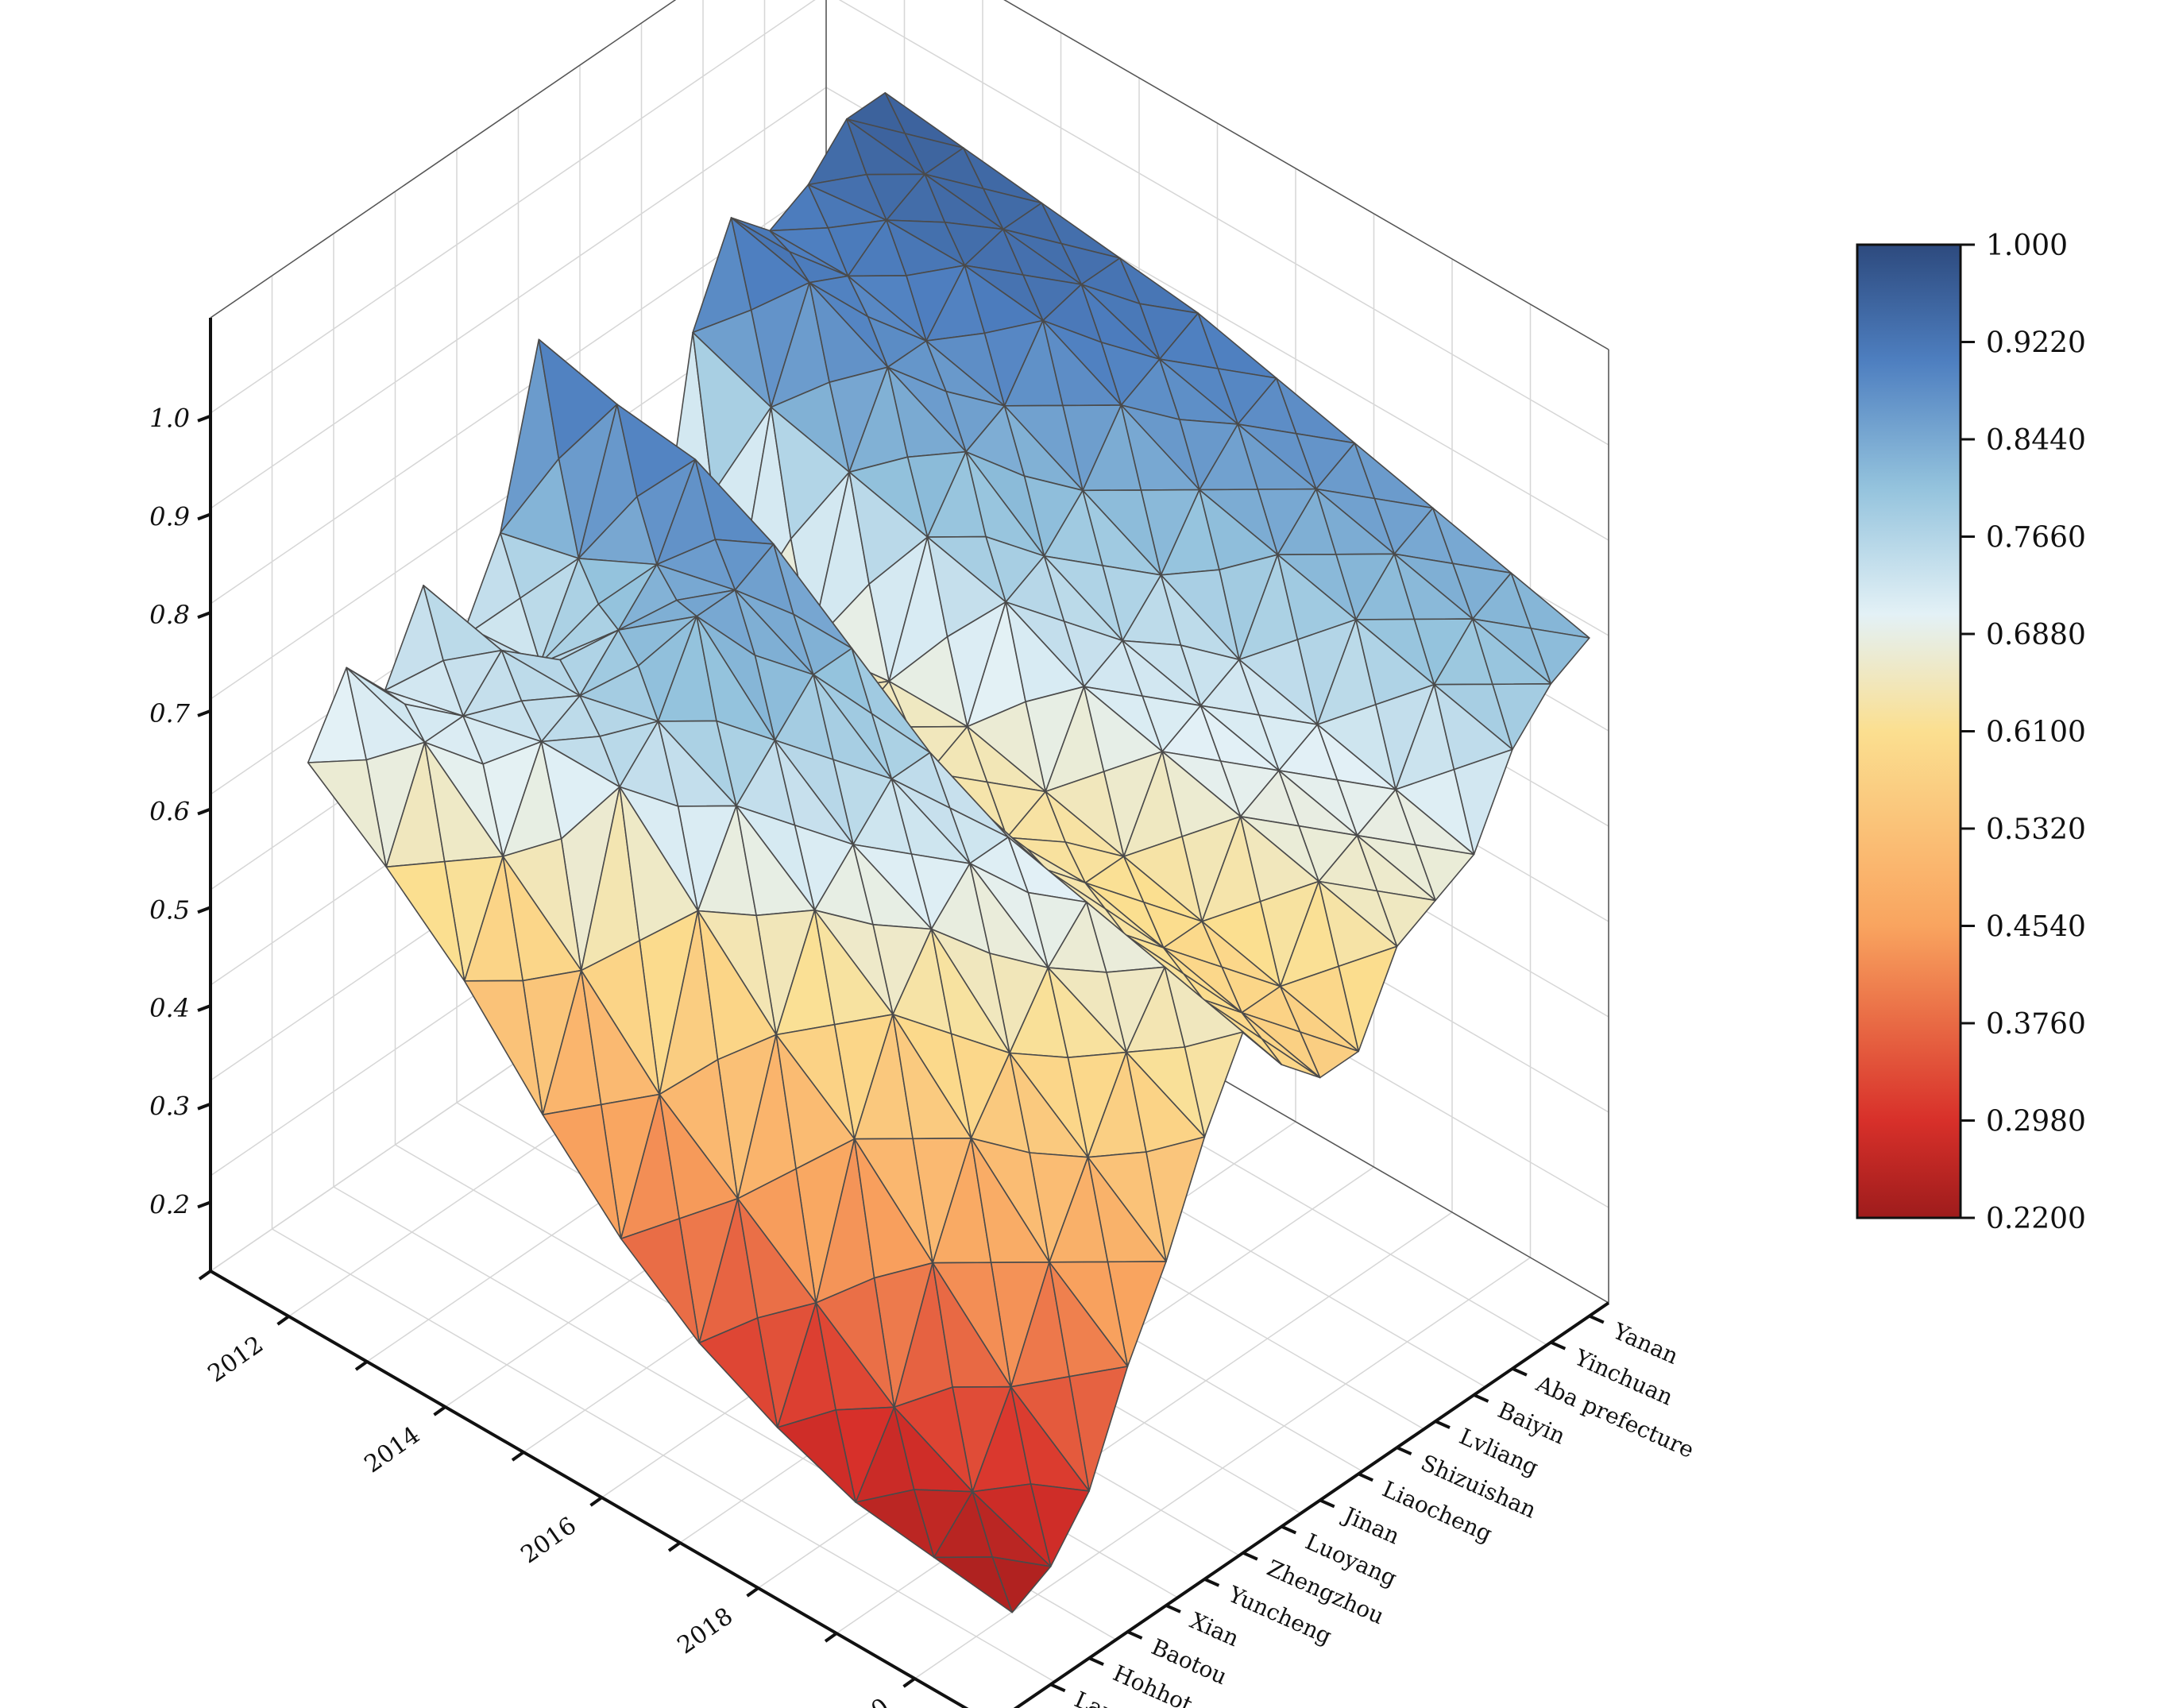 The width and height of the screenshot is (2175, 1708). I want to click on colorbar-tick-label: 0.2980, so click(2036, 1122).